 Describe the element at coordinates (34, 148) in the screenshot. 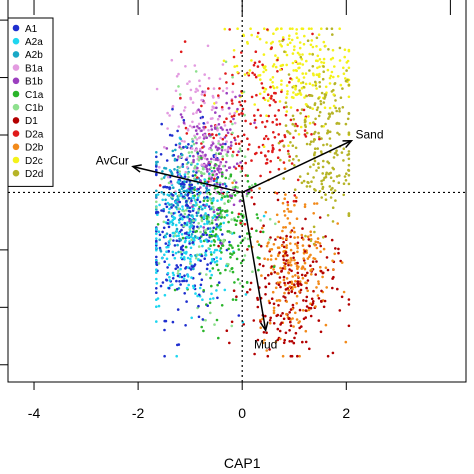

I see `legend-label: D2b` at that location.